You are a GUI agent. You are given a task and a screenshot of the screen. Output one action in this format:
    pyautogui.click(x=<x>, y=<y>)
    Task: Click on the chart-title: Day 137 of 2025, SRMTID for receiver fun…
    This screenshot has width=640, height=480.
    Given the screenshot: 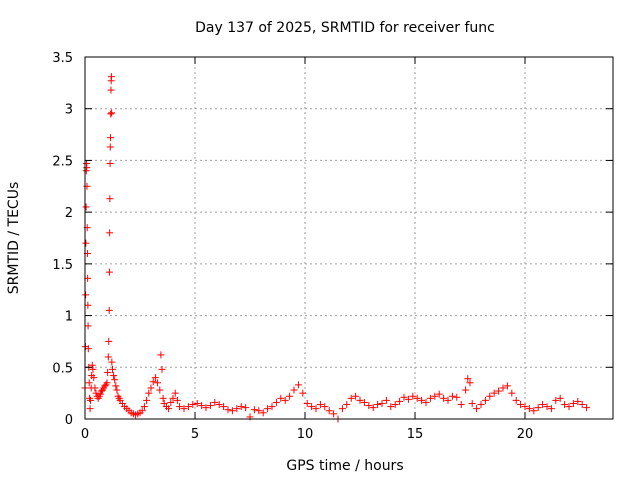 What is the action you would take?
    pyautogui.click(x=345, y=28)
    